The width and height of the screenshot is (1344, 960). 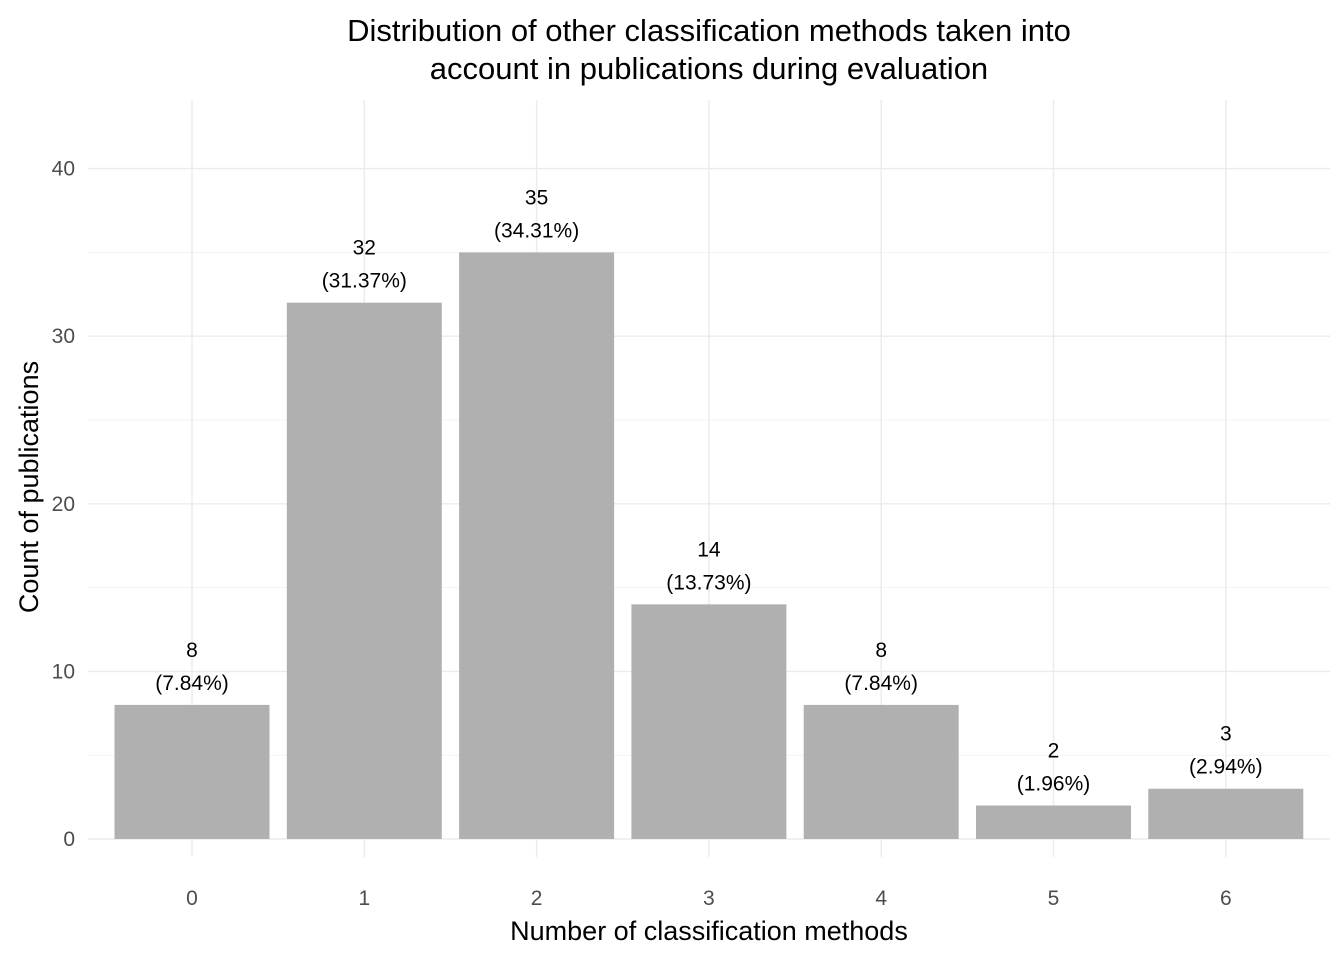 I want to click on x-tick-label: 4, so click(x=881, y=898).